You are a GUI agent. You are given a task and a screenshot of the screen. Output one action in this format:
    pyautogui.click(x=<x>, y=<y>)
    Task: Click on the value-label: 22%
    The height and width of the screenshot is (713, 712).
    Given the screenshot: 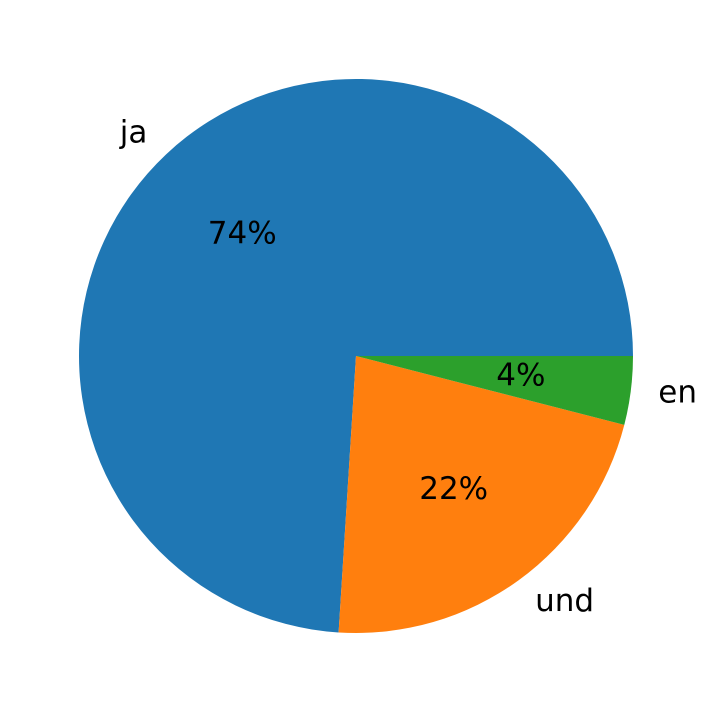 What is the action you would take?
    pyautogui.click(x=453, y=489)
    